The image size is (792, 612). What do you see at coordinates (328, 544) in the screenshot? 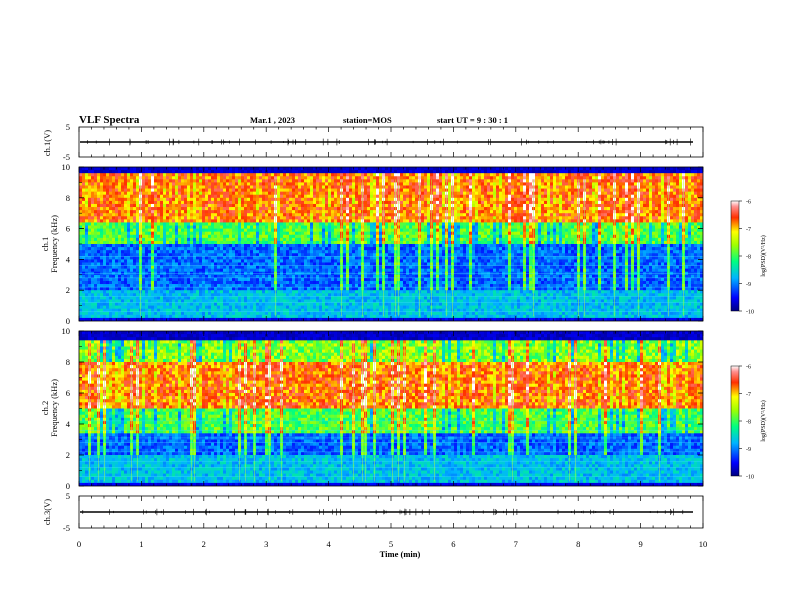
I see `time-tick-label: 4` at bounding box center [328, 544].